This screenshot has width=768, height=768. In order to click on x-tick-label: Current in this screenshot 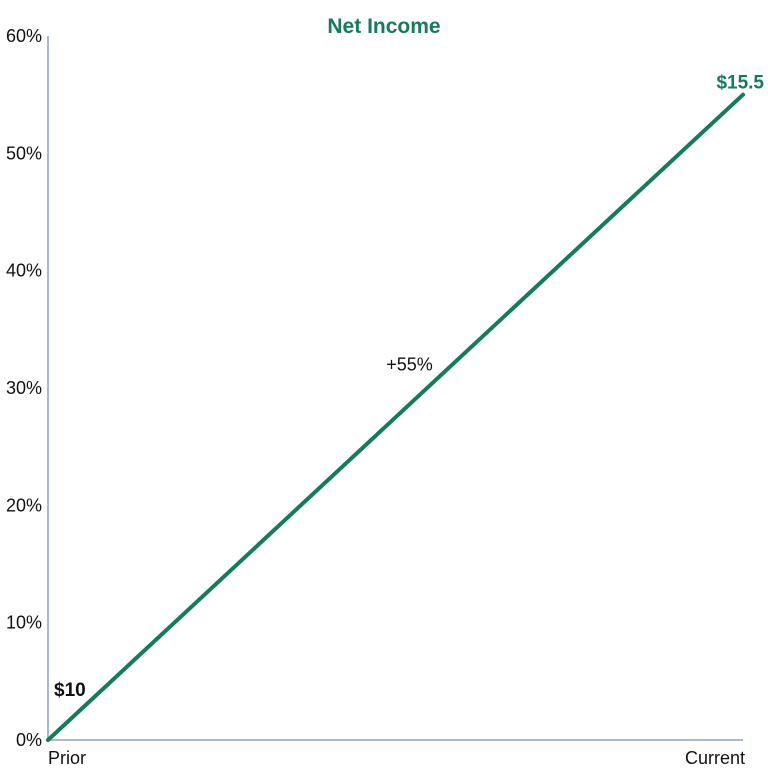, I will do `click(715, 758)`.